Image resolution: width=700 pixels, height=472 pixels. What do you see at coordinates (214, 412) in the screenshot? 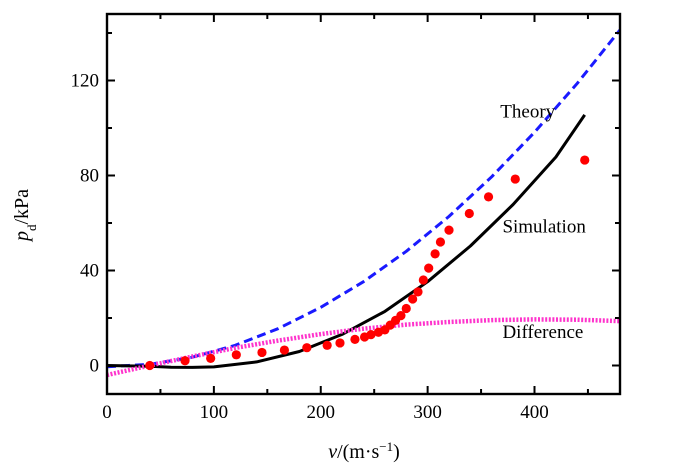
I see `x-tick-label: 100` at bounding box center [214, 412].